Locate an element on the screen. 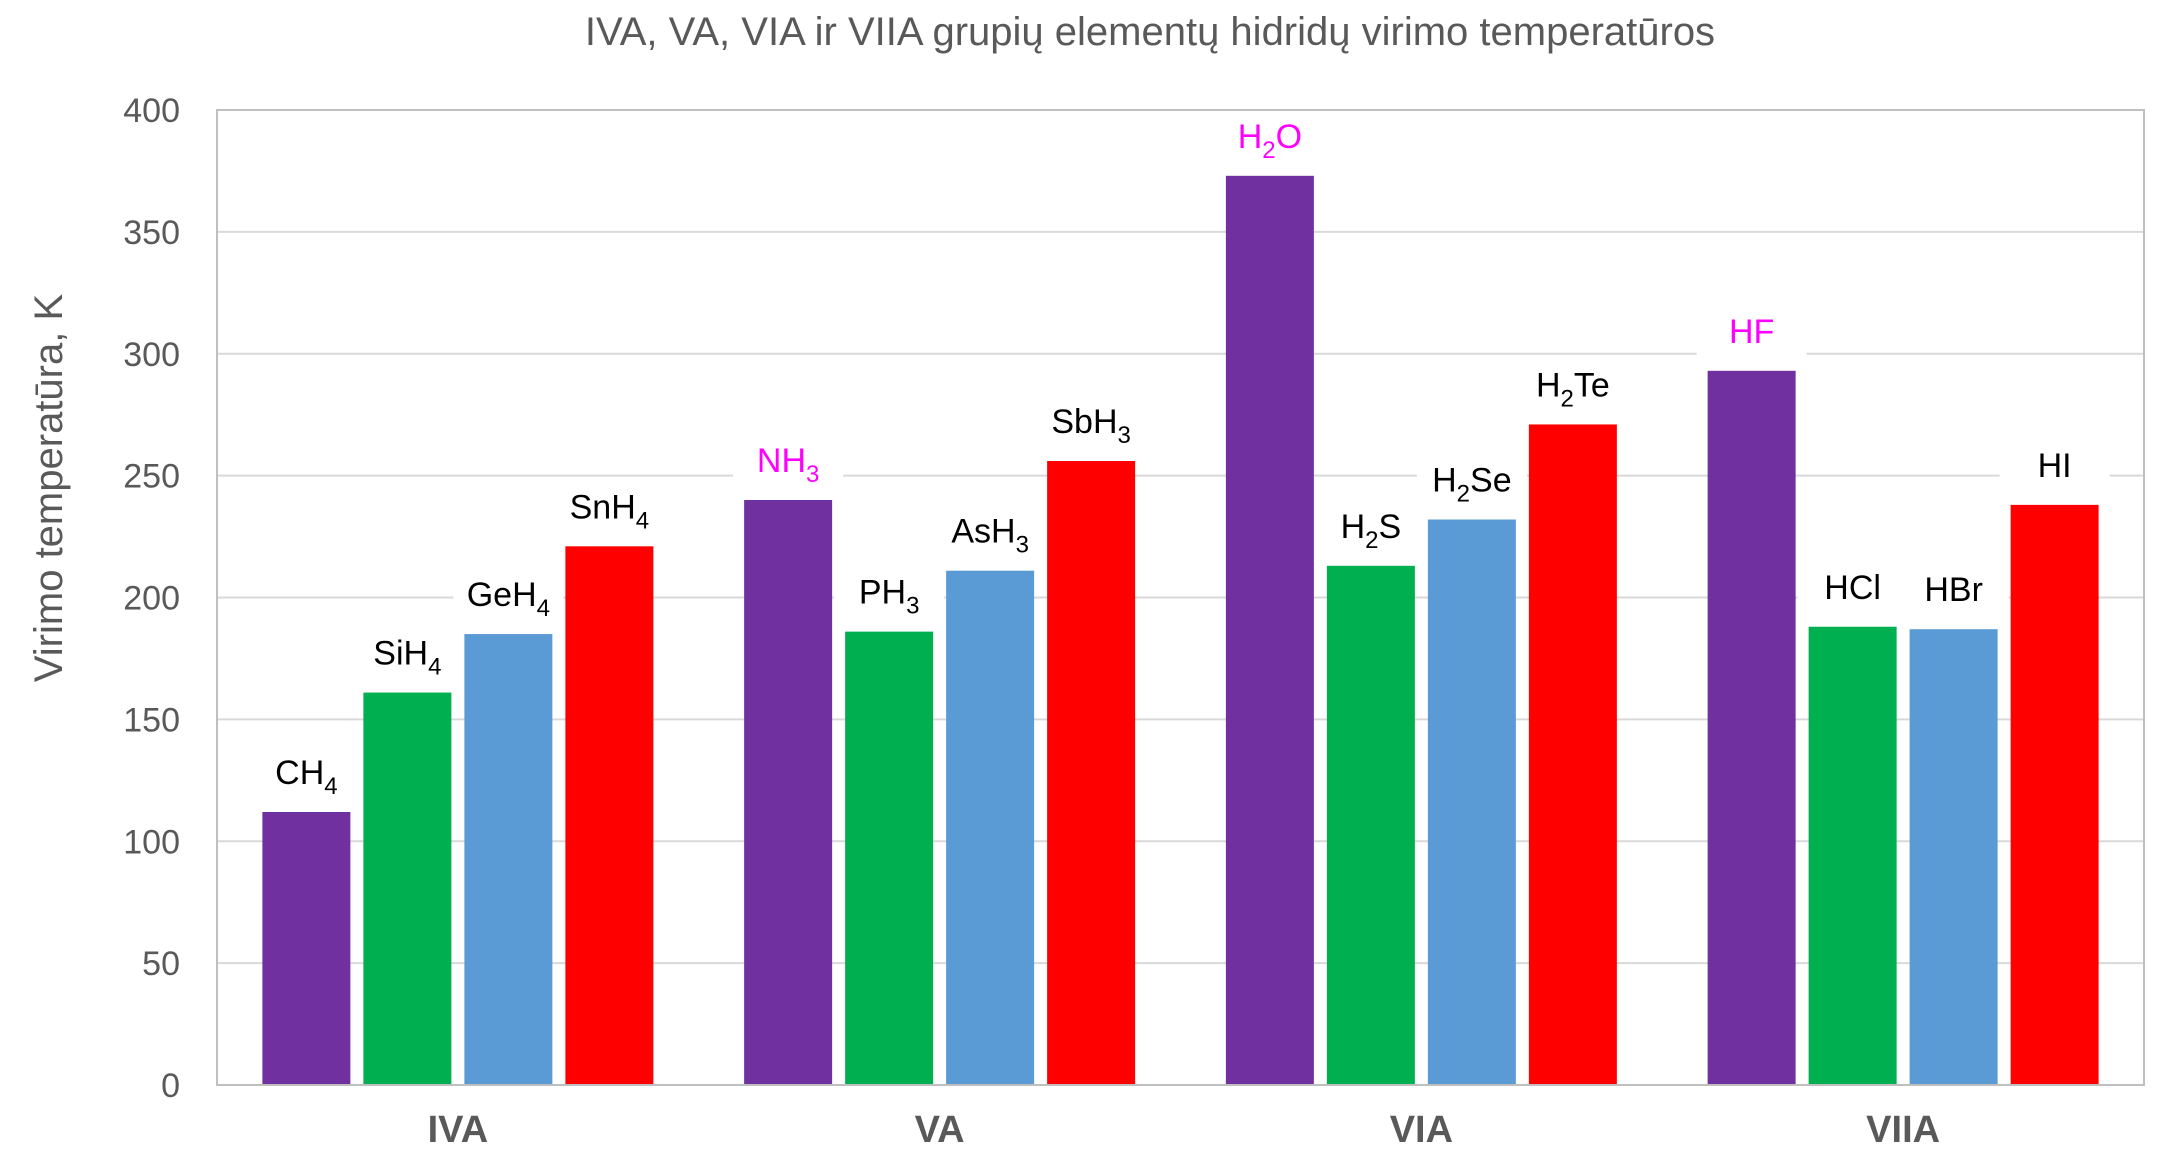 This screenshot has height=1150, width=2166. data-label-suffix: Se is located at coordinates (1491, 481).